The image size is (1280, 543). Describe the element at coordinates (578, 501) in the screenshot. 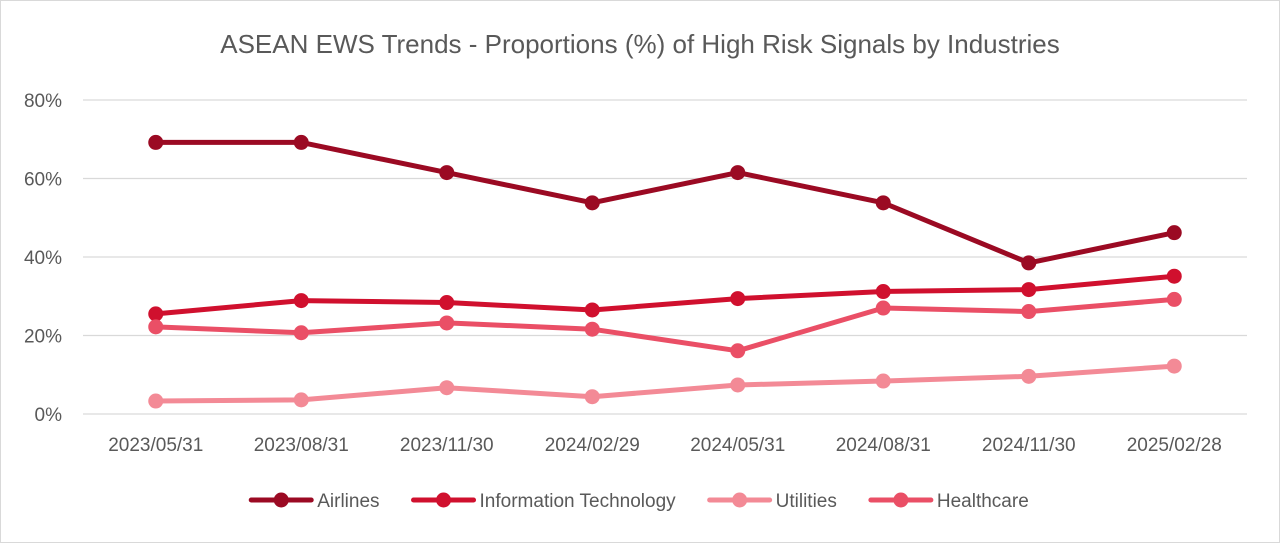

I see `legend-label: Information Technology` at that location.